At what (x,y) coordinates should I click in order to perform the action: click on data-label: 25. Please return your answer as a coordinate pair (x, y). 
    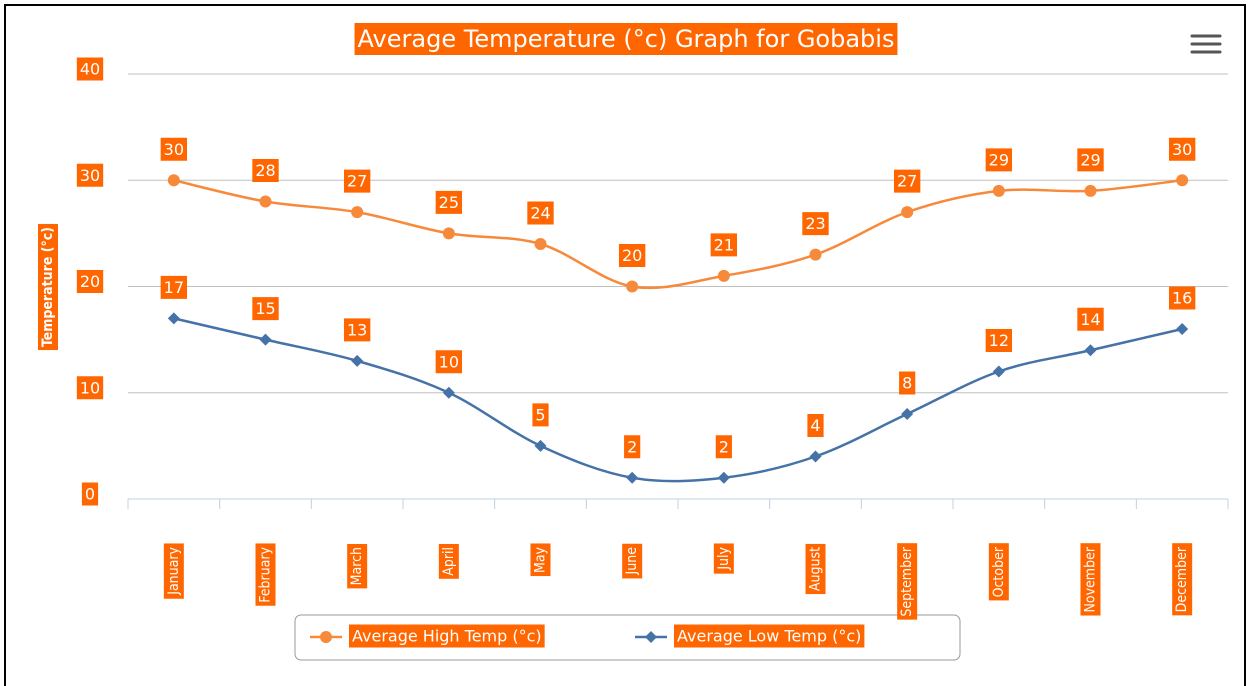
    Looking at the image, I should click on (449, 202).